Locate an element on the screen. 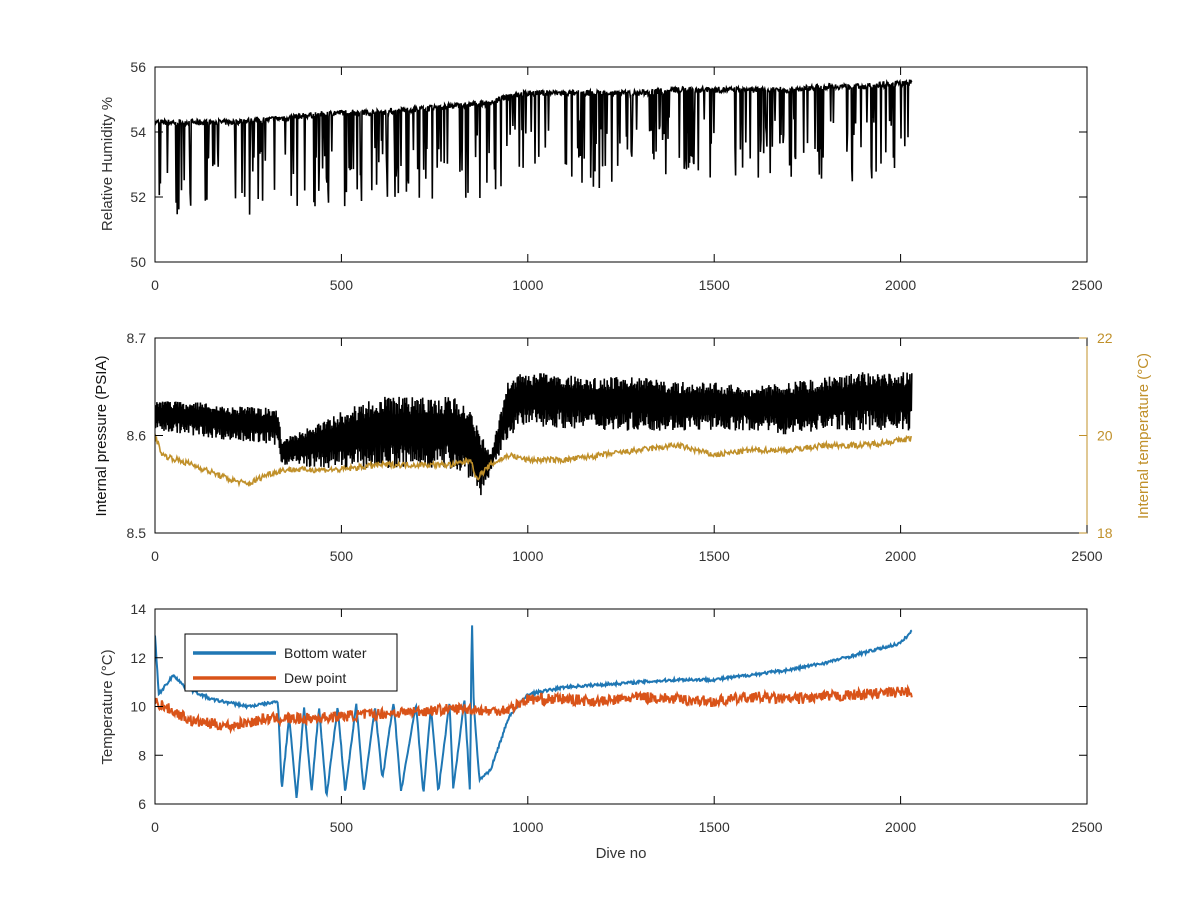 The width and height of the screenshot is (1200, 900). y-tick-label: 10 is located at coordinates (138, 707).